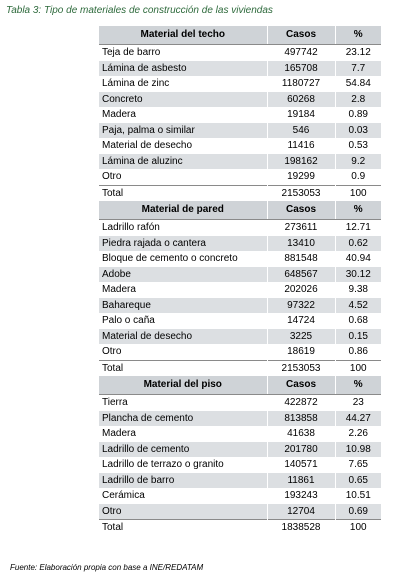  Describe the element at coordinates (357, 480) in the screenshot. I see `percent-cell: 0.65` at that location.